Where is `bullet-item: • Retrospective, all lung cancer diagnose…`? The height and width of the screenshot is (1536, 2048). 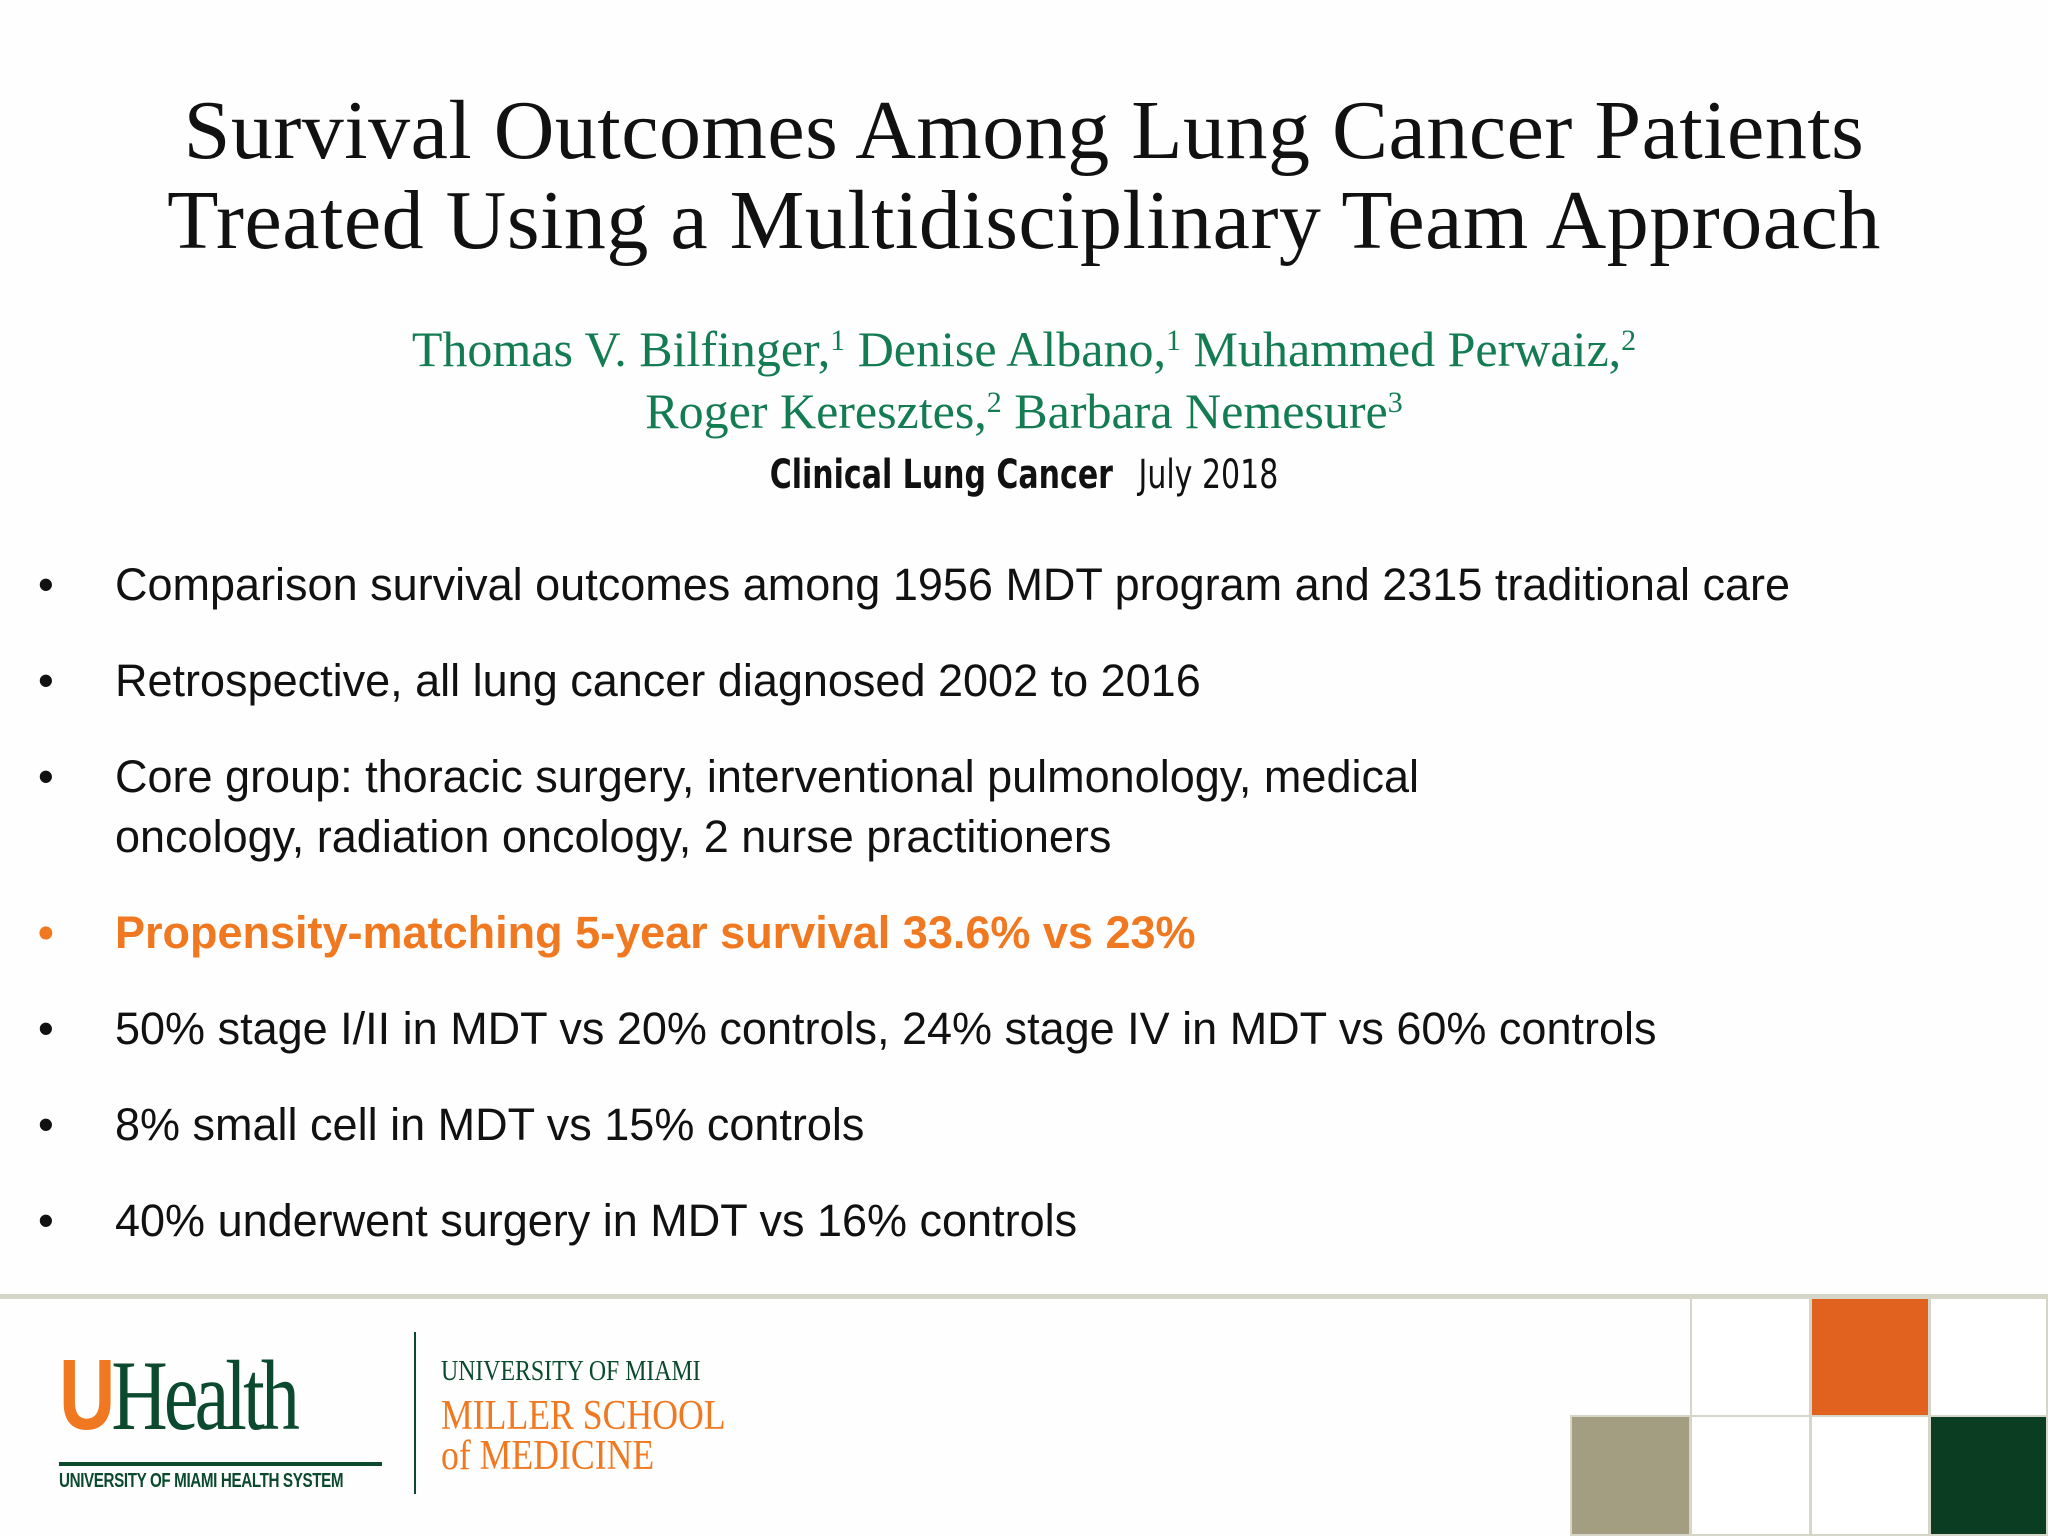
bullet-item: • Retrospective, all lung cancer diagnose… is located at coordinates (1024, 681).